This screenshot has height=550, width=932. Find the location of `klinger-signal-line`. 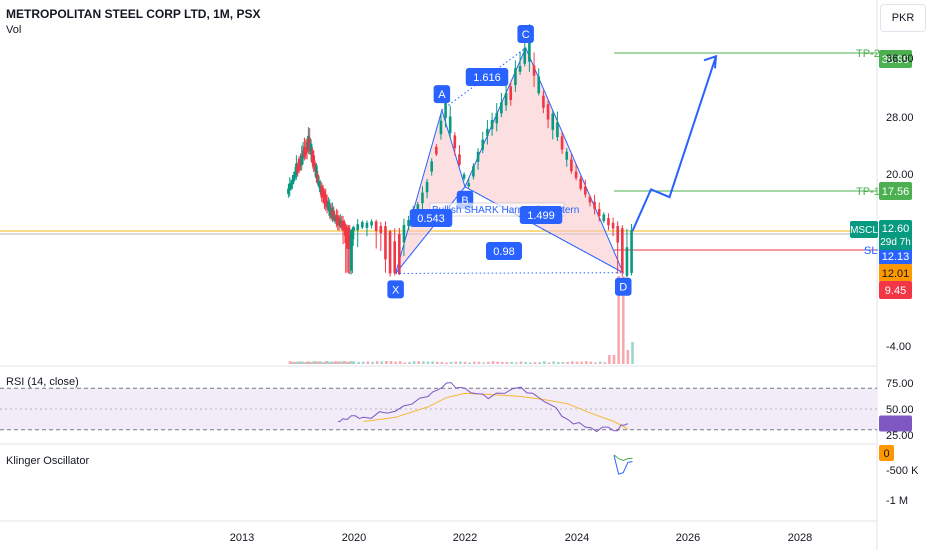

klinger-signal-line is located at coordinates (623, 458).